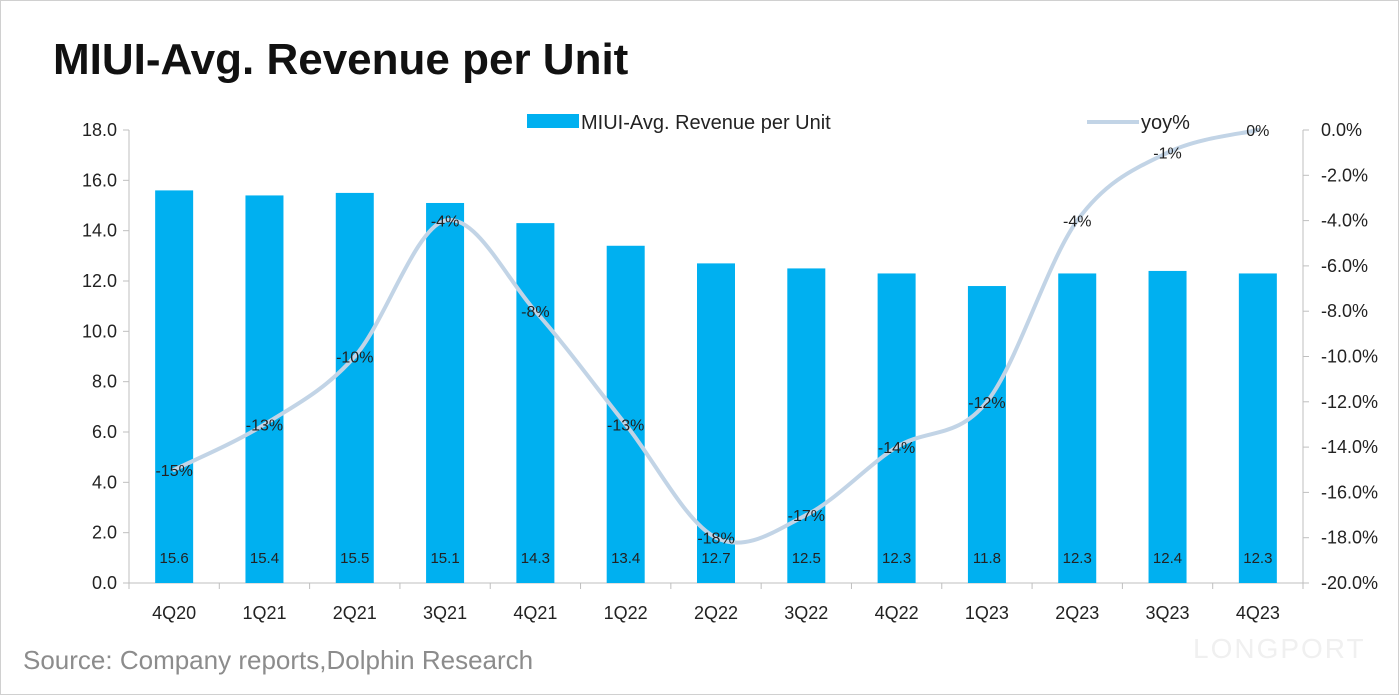 Image resolution: width=1399 pixels, height=695 pixels. What do you see at coordinates (625, 414) in the screenshot?
I see `bar-1Q22` at bounding box center [625, 414].